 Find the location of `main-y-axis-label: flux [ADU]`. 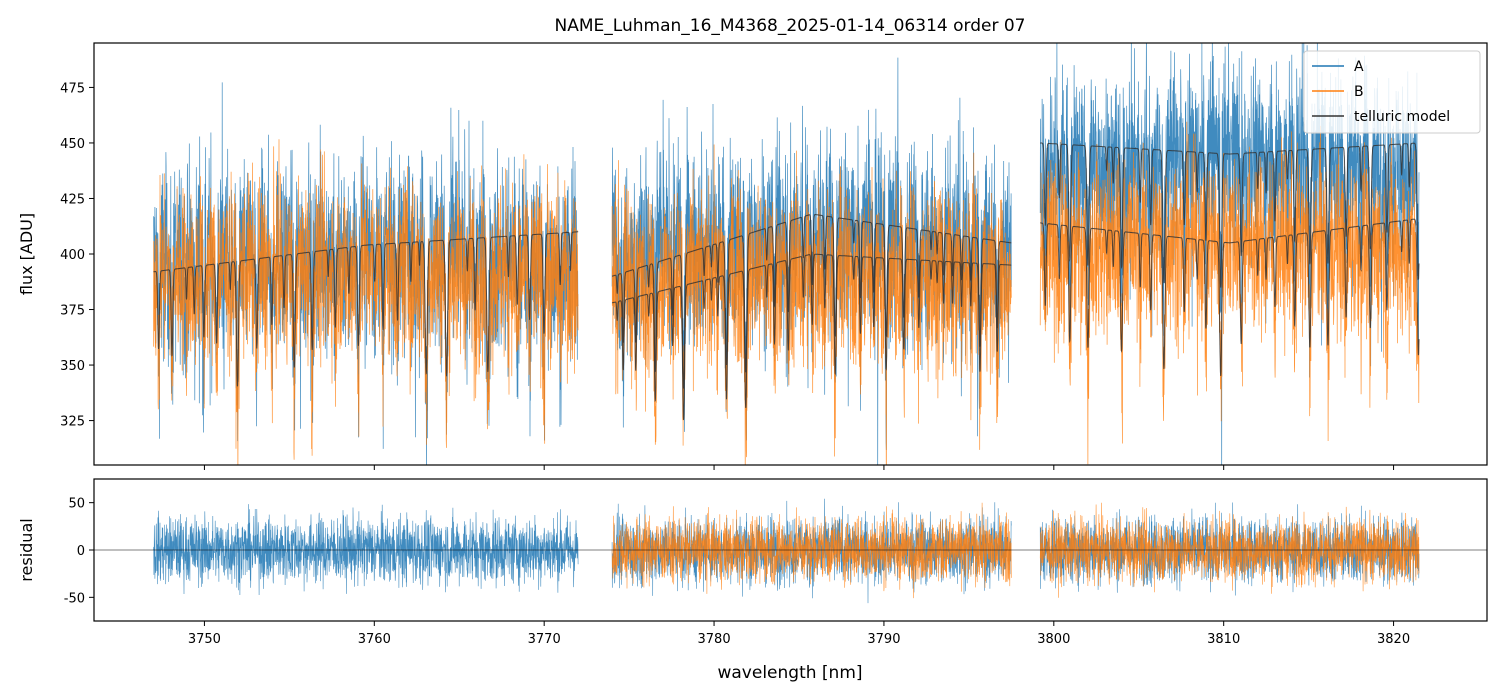

main-y-axis-label: flux [ADU] is located at coordinates (26, 254).